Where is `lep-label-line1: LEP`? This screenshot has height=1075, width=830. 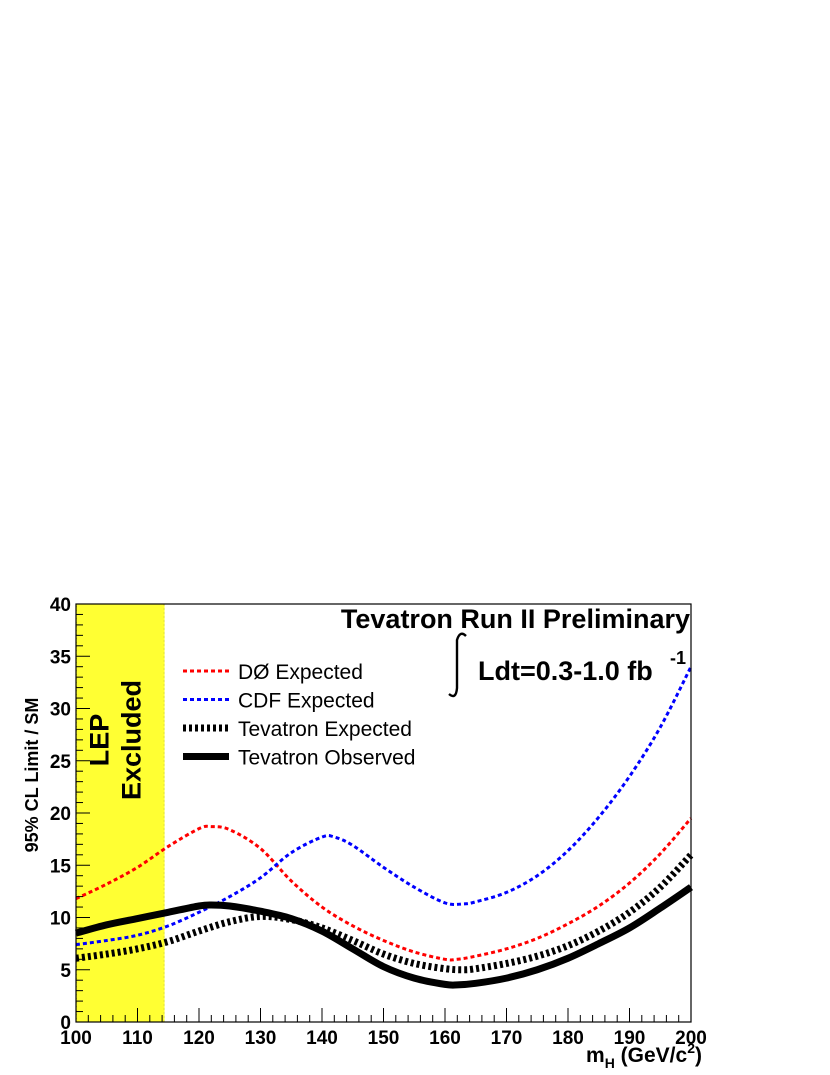 lep-label-line1: LEP is located at coordinates (99, 740).